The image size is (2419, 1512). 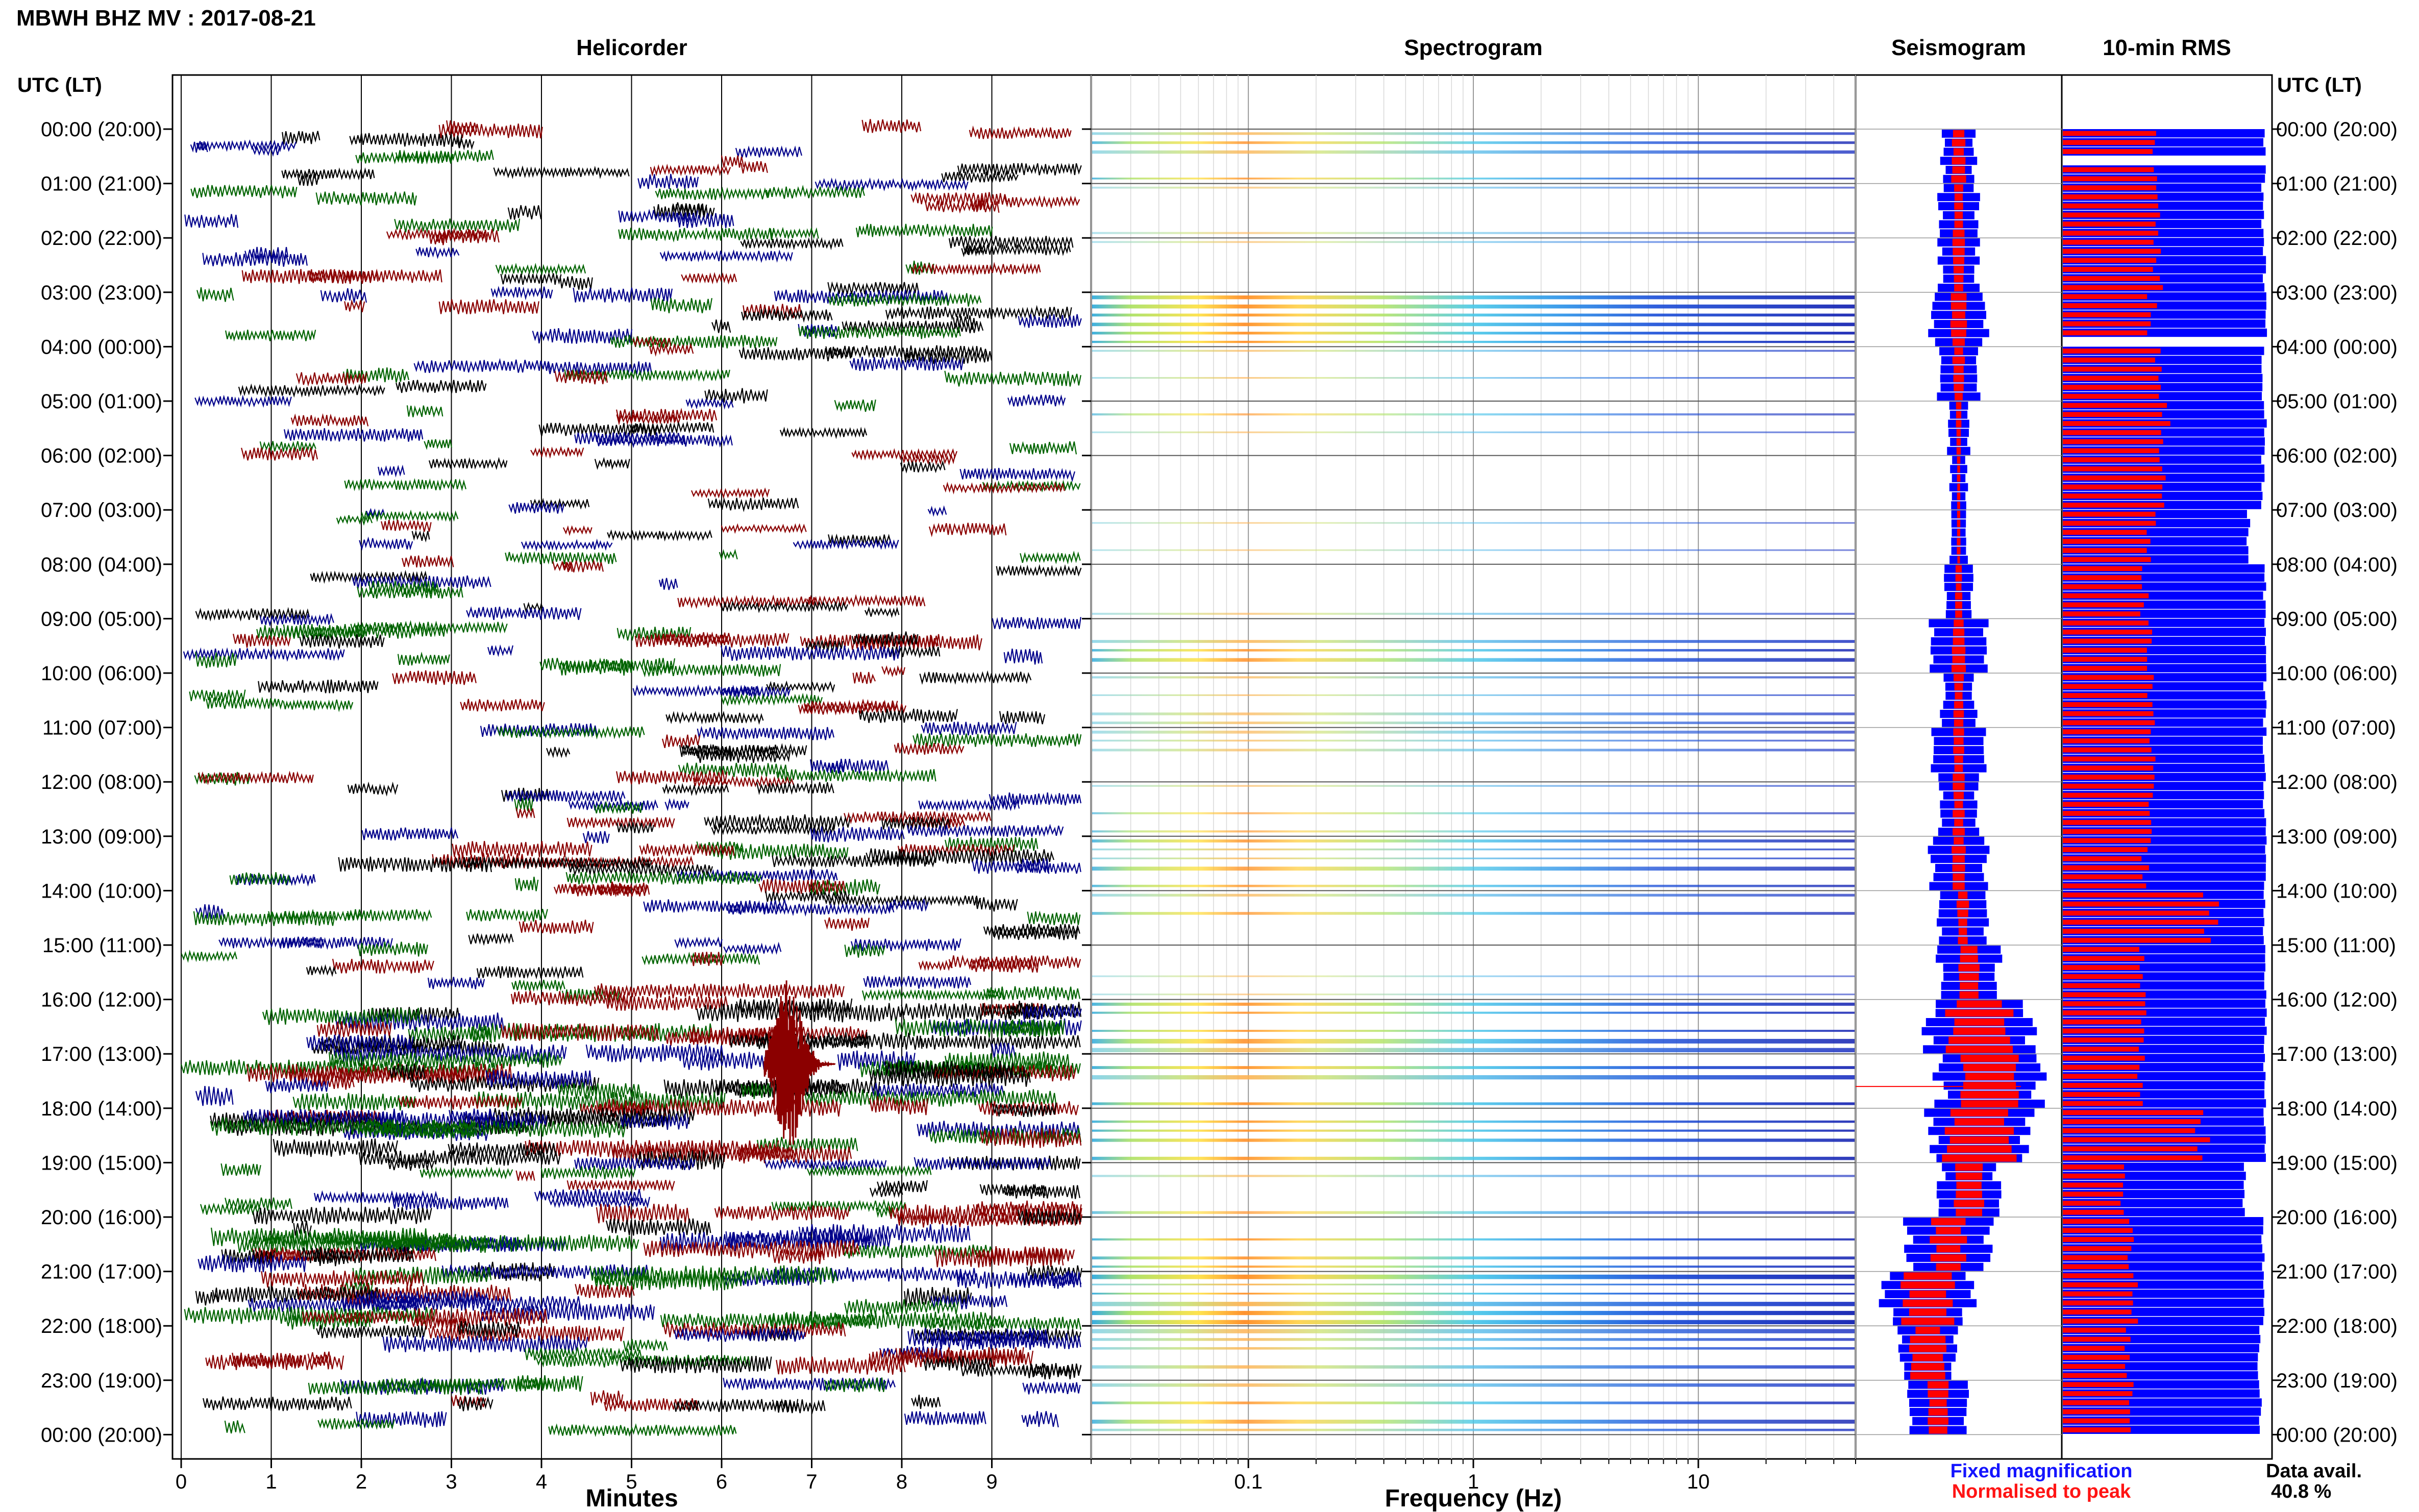 What do you see at coordinates (2337, 293) in the screenshot?
I see `hour-label-right: 03:00 (23:00)` at bounding box center [2337, 293].